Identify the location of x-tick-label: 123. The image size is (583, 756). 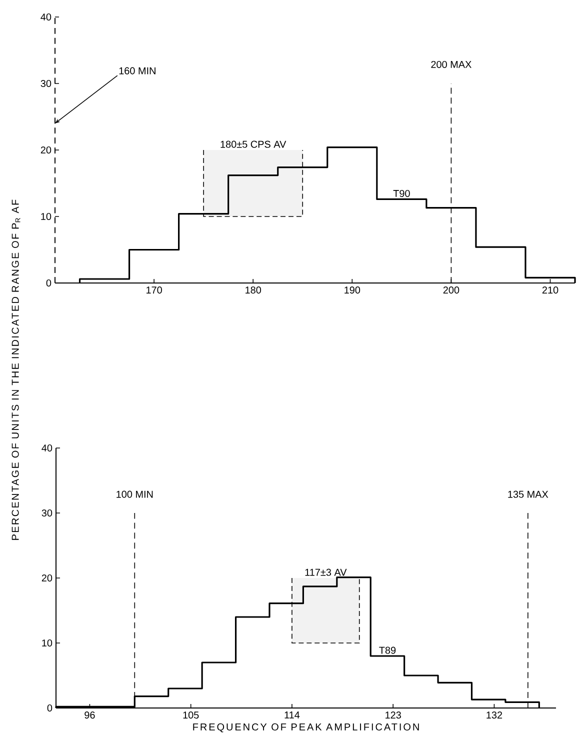
(393, 715).